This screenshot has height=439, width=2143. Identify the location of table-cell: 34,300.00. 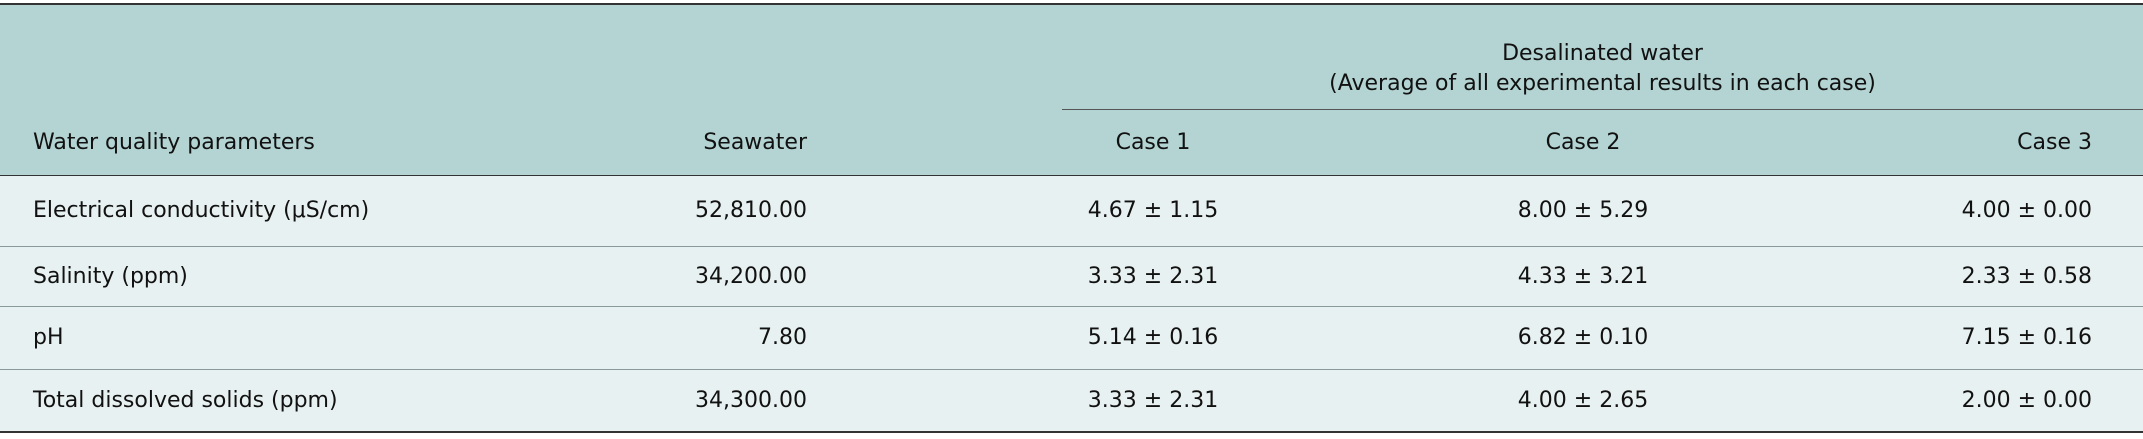
(831, 400).